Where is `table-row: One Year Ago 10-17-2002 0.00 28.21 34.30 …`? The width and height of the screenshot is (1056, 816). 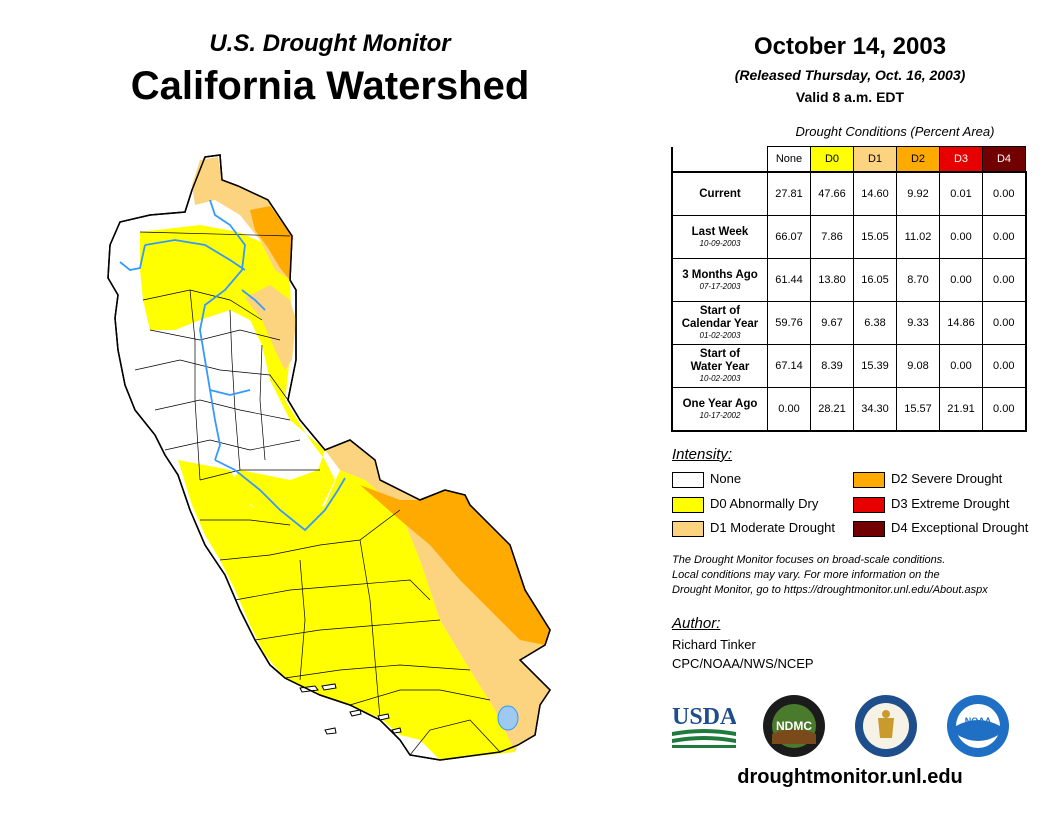
table-row: One Year Ago 10-17-2002 0.00 28.21 34.30 … is located at coordinates (849, 409).